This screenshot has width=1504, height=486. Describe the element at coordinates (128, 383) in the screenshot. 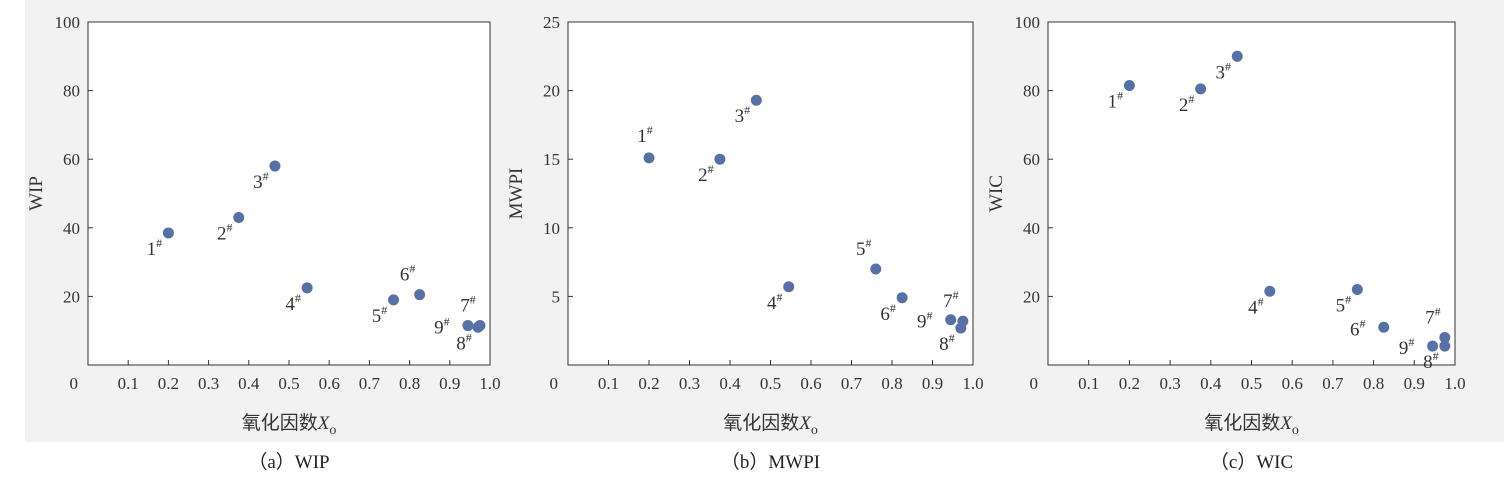

I see `x-tick-label: 0.1` at that location.